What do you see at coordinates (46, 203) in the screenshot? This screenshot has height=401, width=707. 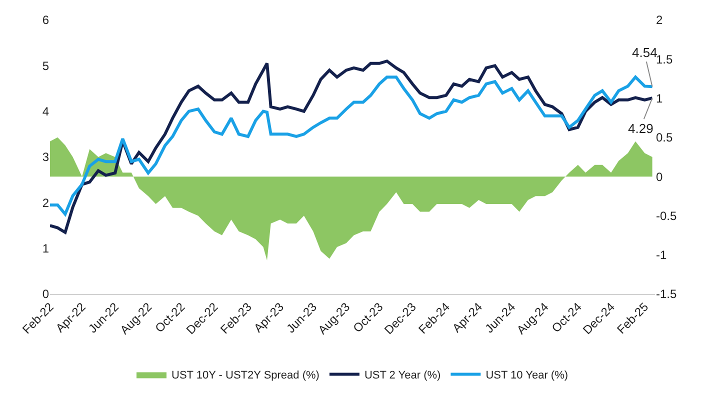 I see `y-tick-label: 2` at bounding box center [46, 203].